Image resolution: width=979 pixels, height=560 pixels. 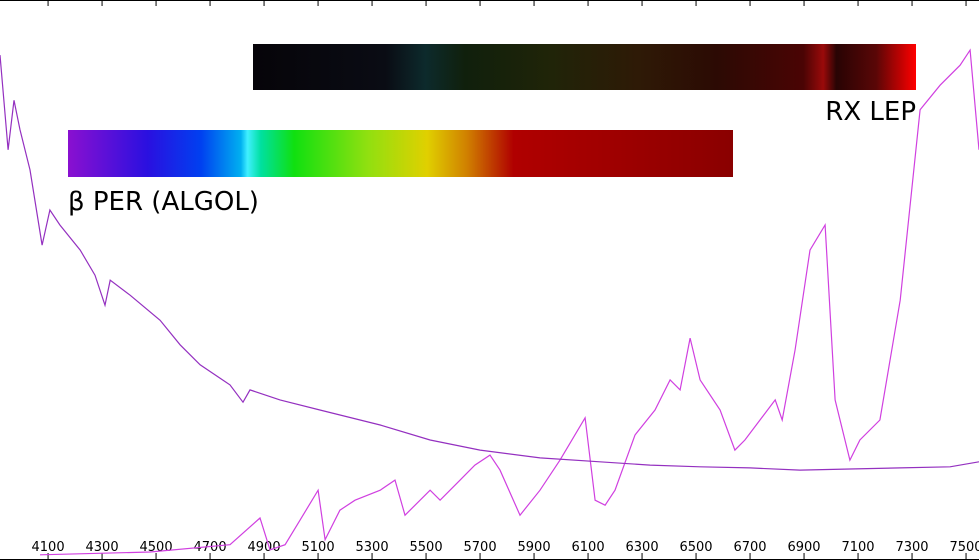 What do you see at coordinates (642, 547) in the screenshot?
I see `x-tick-label: 6300` at bounding box center [642, 547].